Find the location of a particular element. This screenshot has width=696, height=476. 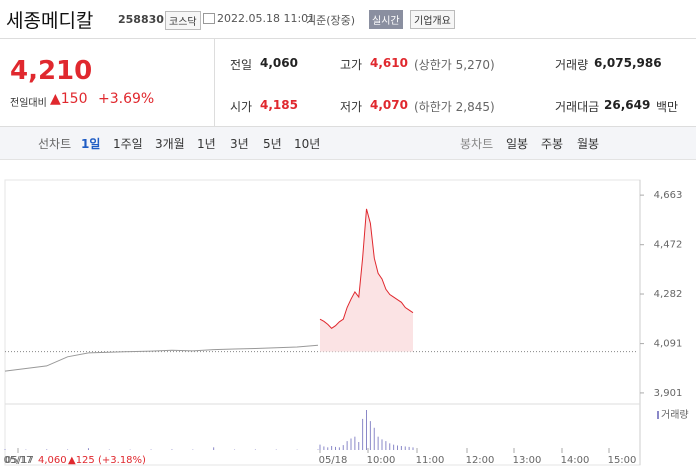

realtime-badge: 실시간 is located at coordinates (386, 19).